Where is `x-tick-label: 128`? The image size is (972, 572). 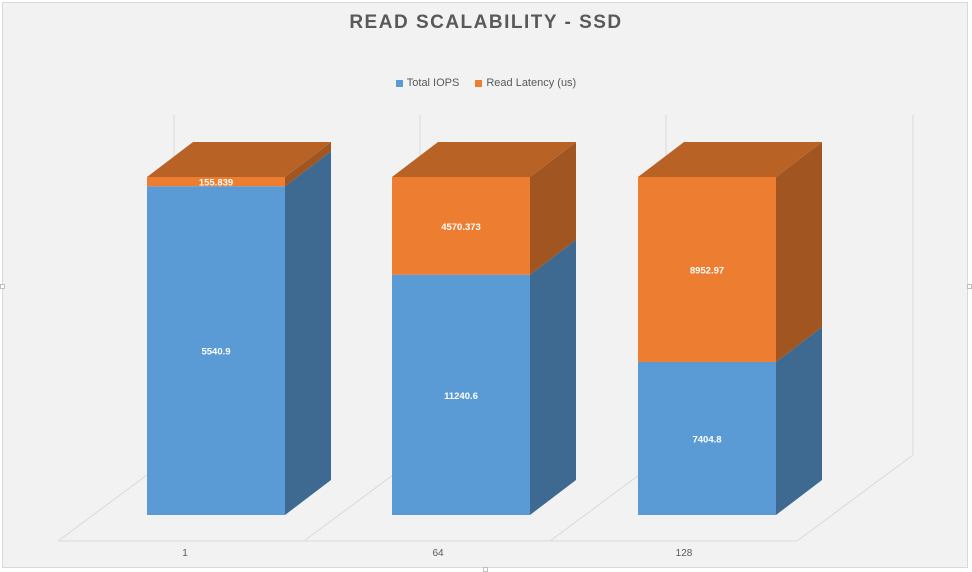 x-tick-label: 128 is located at coordinates (684, 553).